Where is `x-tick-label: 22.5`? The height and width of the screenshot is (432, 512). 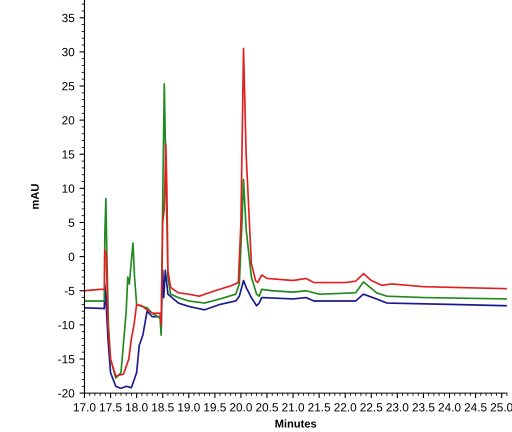
x-tick-label: 22.5 is located at coordinates (371, 407).